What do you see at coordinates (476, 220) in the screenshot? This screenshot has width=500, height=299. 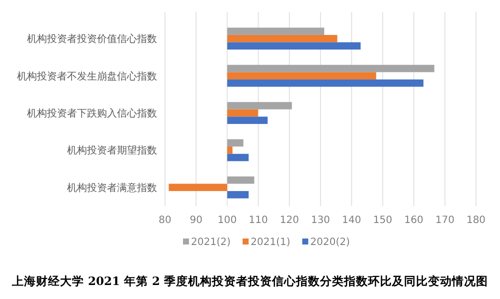 I see `x-tick-label: 180` at bounding box center [476, 220].